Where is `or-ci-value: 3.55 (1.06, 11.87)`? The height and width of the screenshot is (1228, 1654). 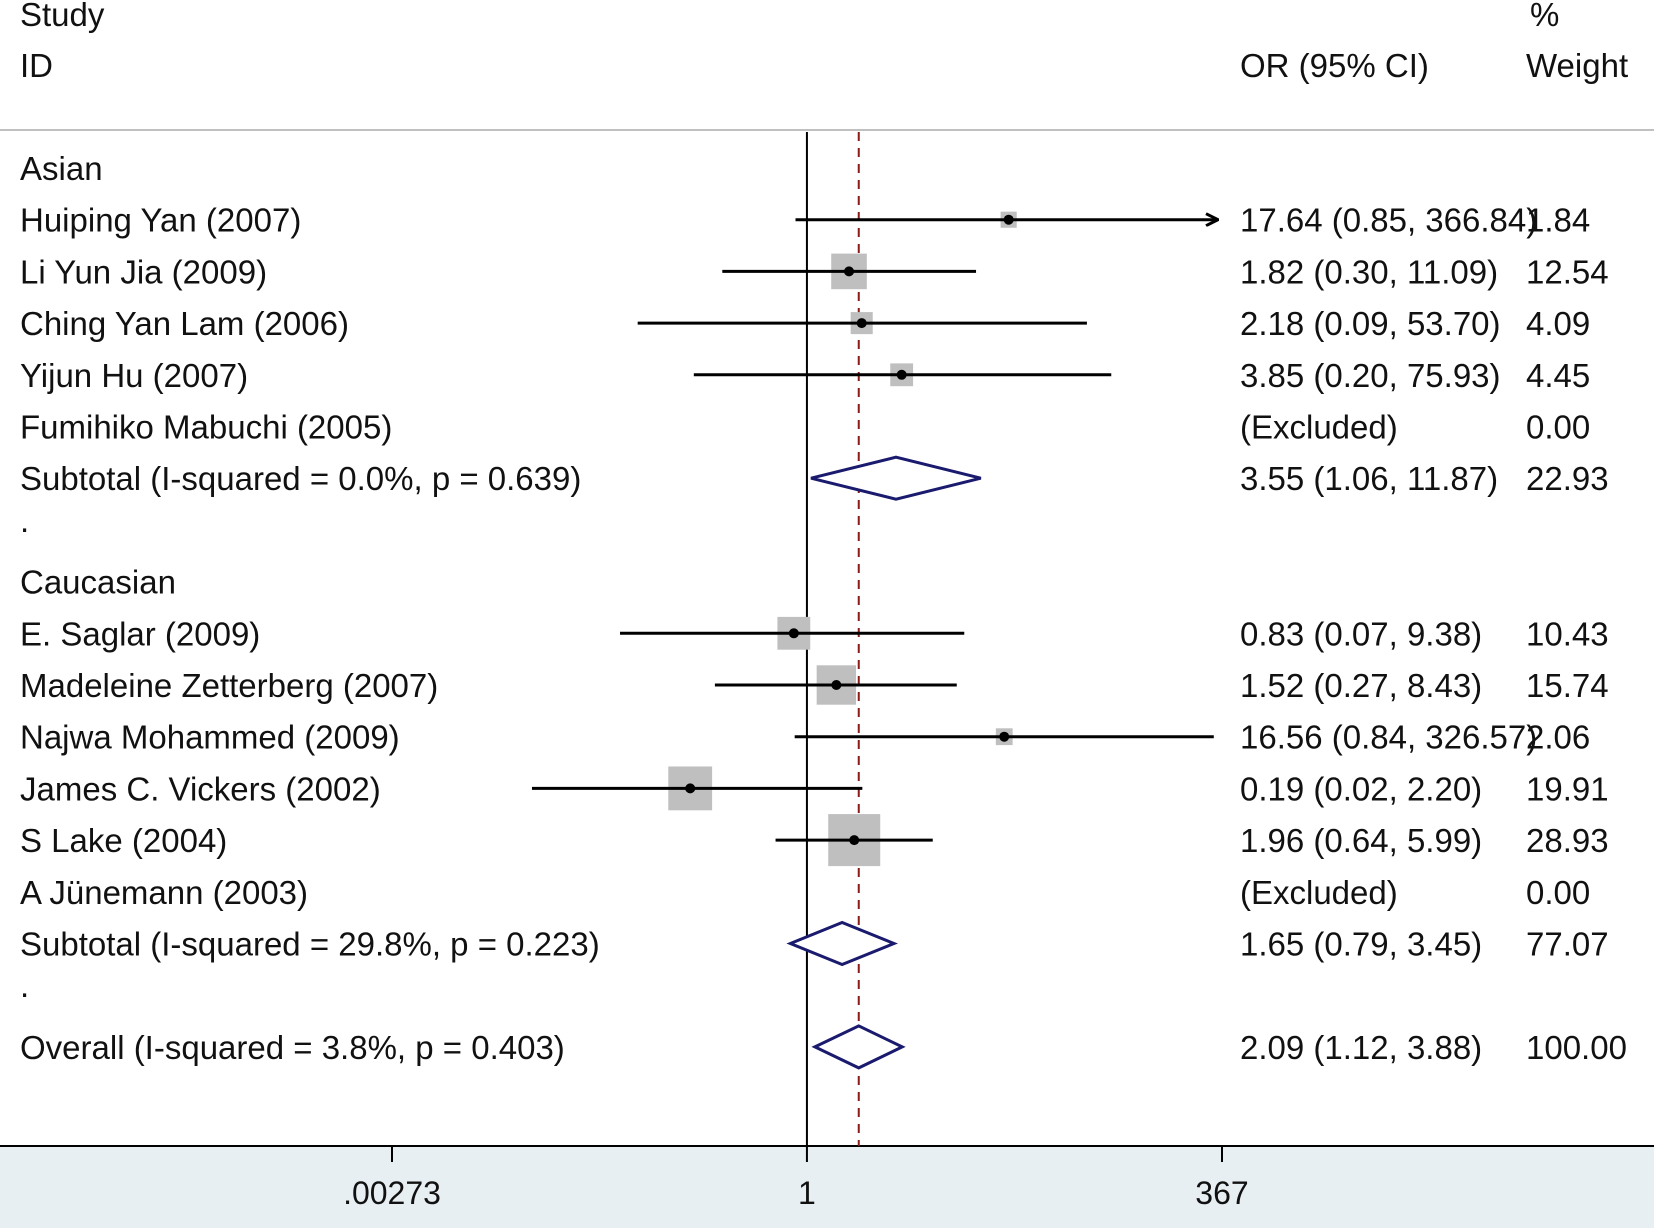 or-ci-value: 3.55 (1.06, 11.87) is located at coordinates (1369, 478).